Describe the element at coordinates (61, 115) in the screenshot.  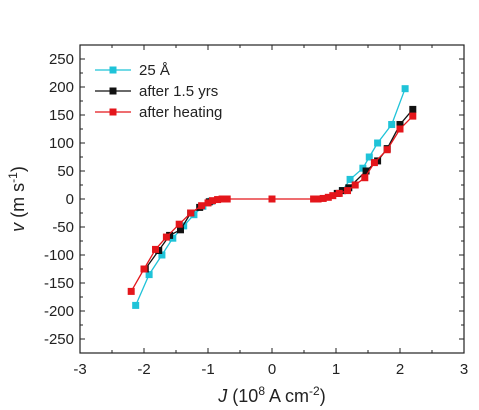
I see `y-tick-label: 150` at that location.